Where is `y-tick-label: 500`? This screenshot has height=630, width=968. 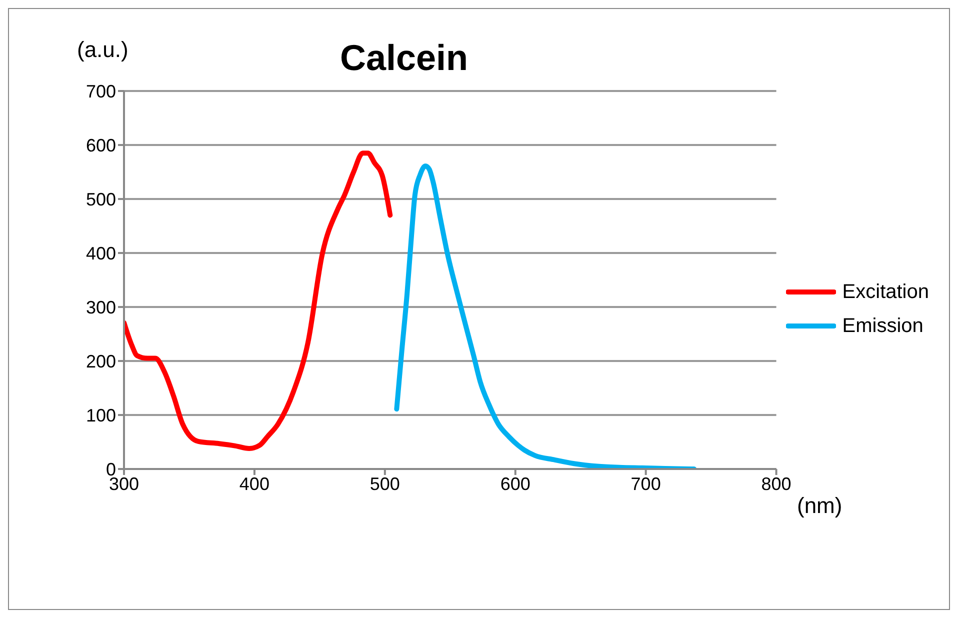
y-tick-label: 500 is located at coordinates (101, 199).